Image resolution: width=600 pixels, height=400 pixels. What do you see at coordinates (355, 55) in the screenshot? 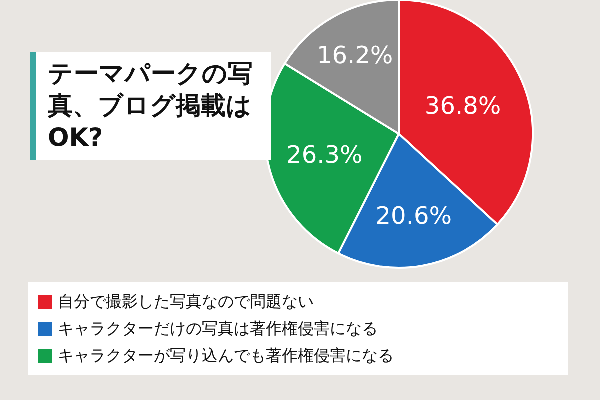
I see `data-label: 16.2%` at bounding box center [355, 55].